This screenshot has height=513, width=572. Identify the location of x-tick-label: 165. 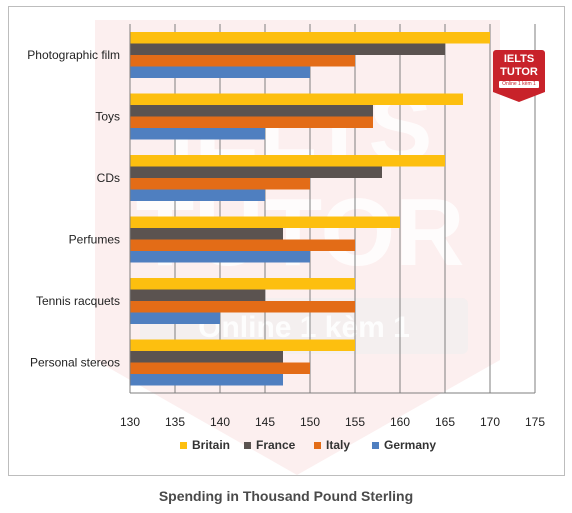
(445, 422).